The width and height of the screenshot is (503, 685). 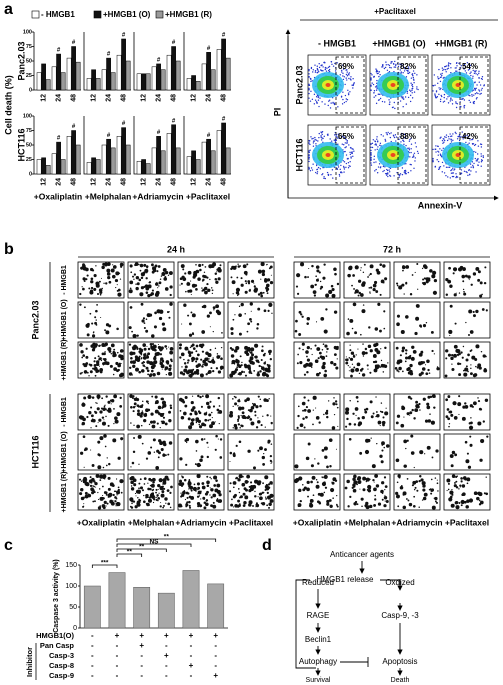 What do you see at coordinates (58, 196) in the screenshot?
I see `drug-label: +Oxaliplatin` at bounding box center [58, 196].